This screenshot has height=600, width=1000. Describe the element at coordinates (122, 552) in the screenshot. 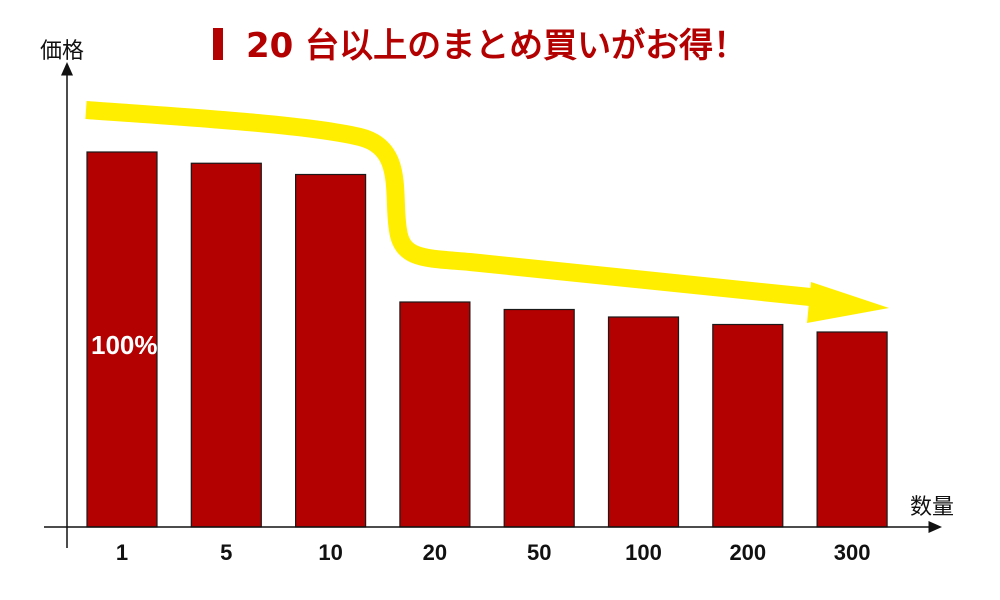

I see `x-tick-label-1: 1` at that location.